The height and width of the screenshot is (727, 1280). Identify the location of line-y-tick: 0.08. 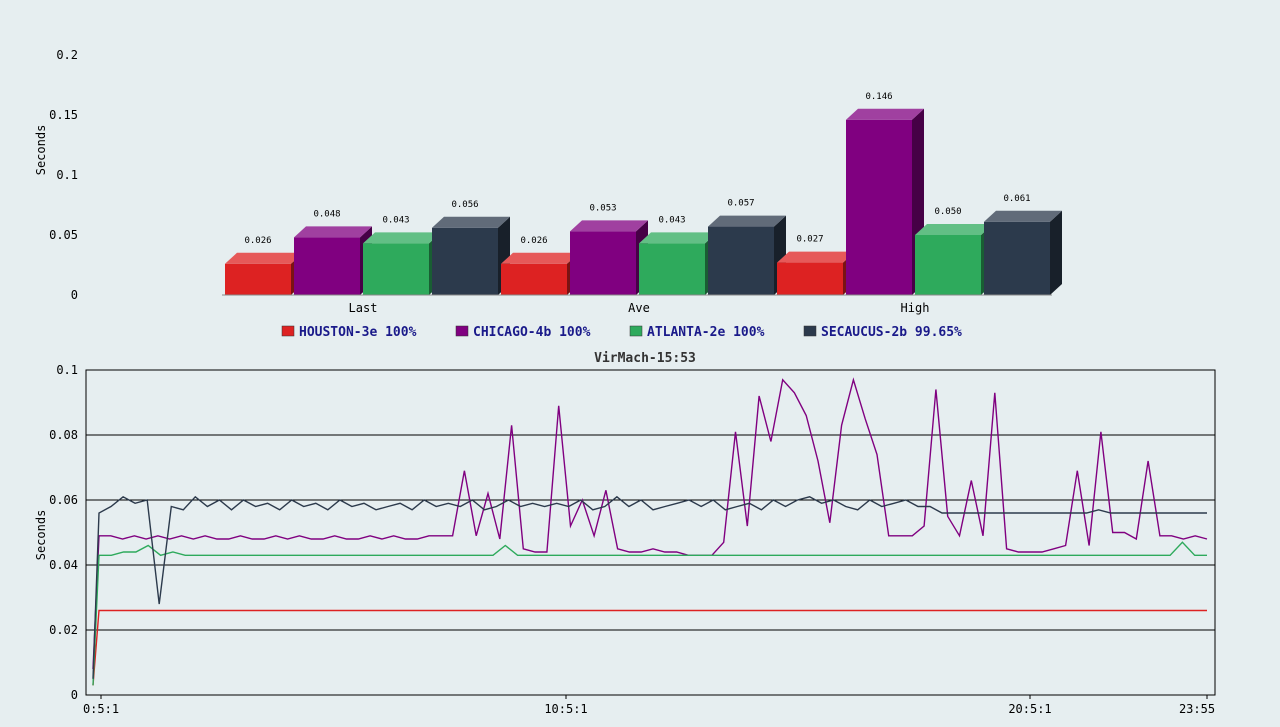
(63, 435).